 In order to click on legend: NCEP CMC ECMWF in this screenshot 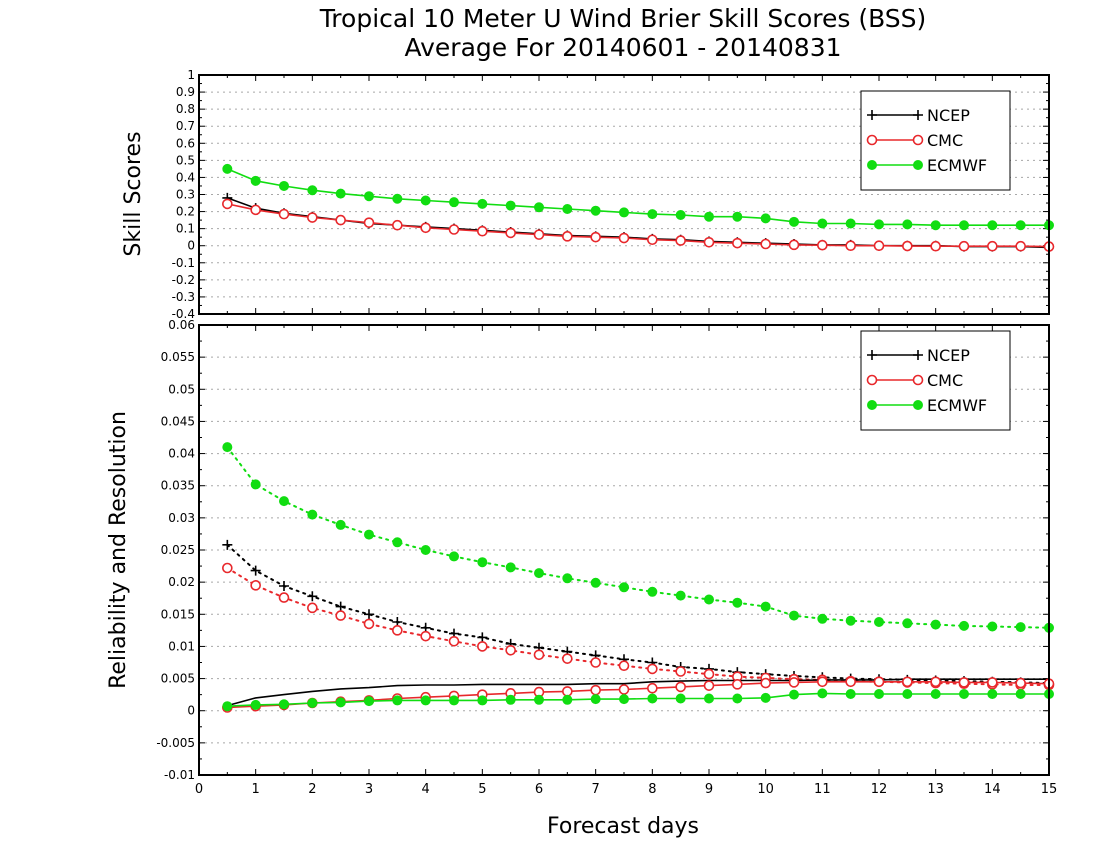, I will do `click(935, 140)`.